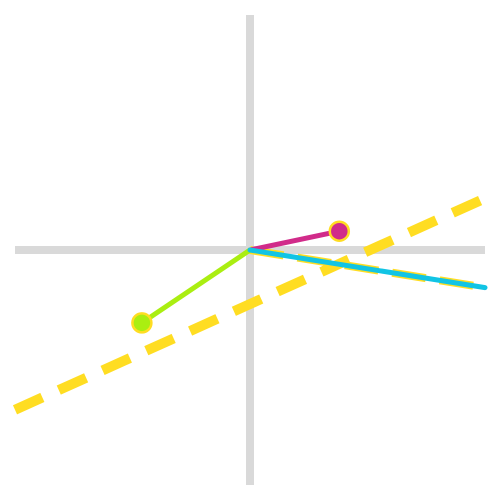  I want to click on magenta-vector, so click(294, 240).